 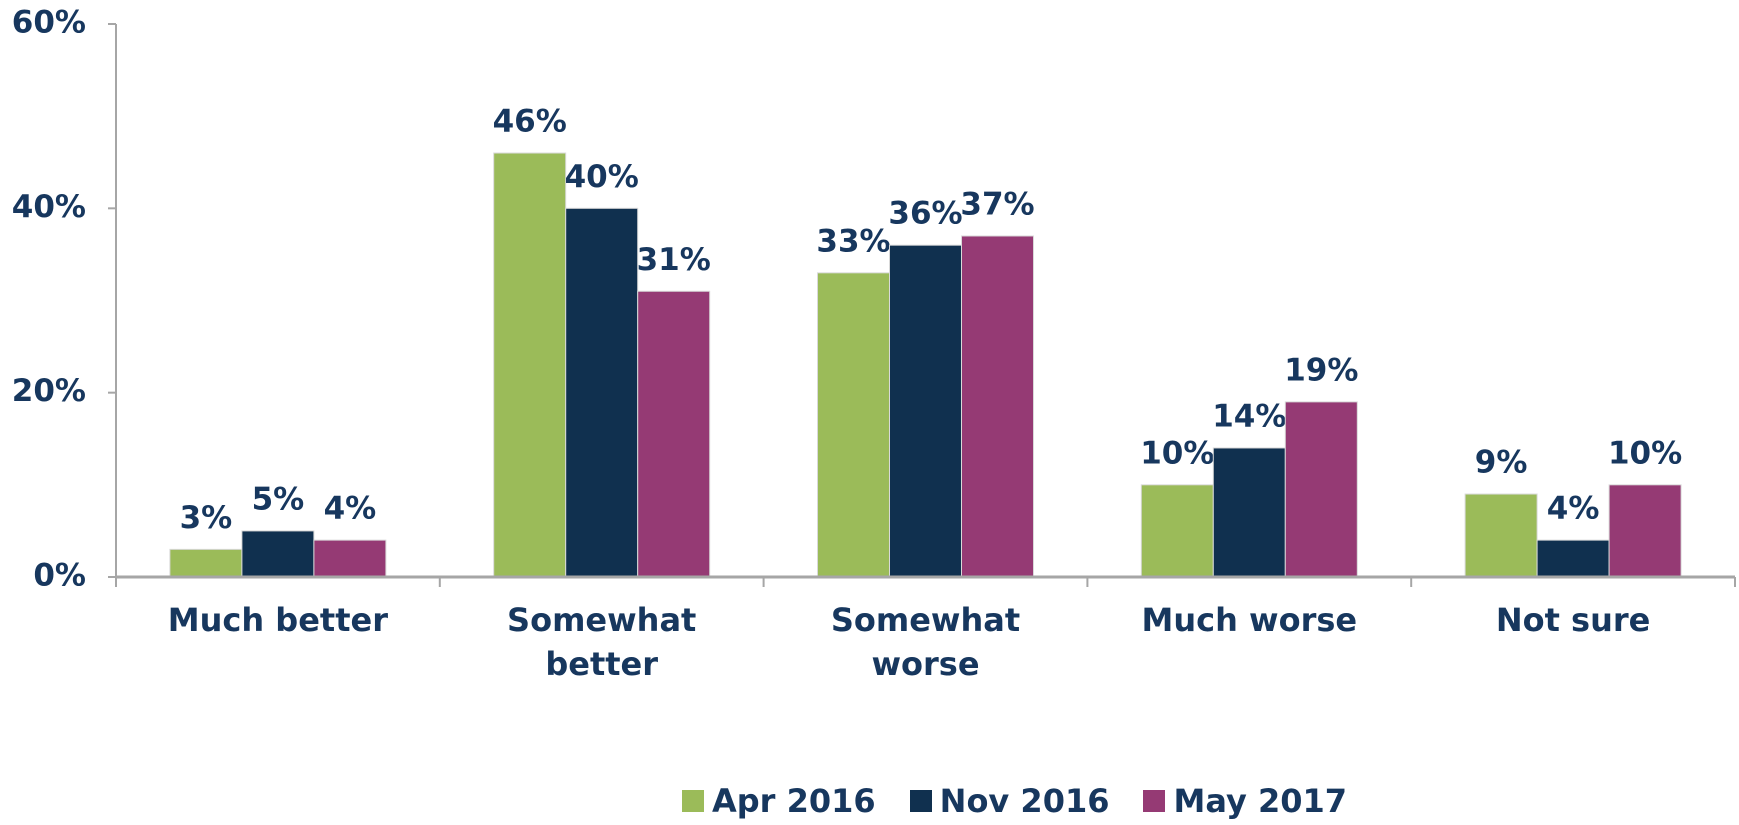 I want to click on data-label: 46%, so click(x=530, y=122).